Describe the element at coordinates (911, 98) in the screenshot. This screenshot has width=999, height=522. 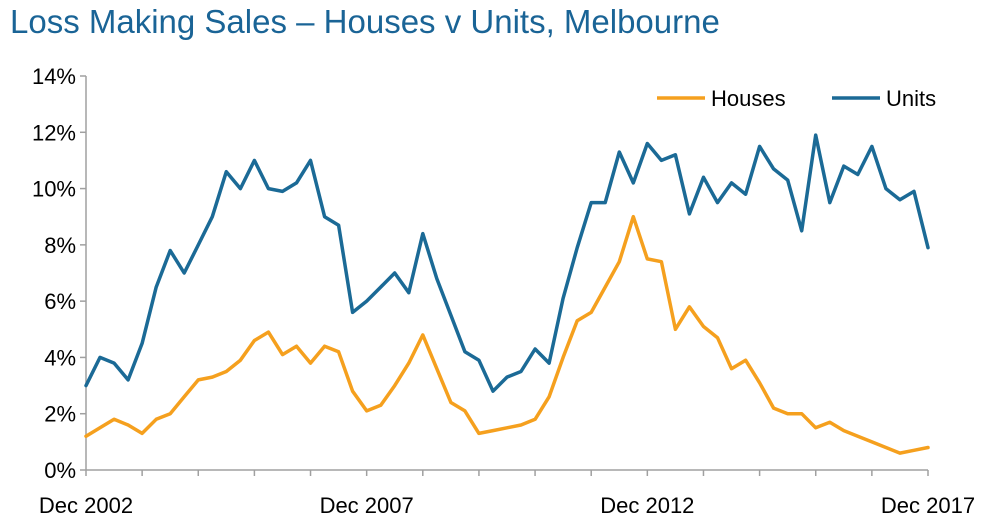
I see `legend-label-units: Units` at that location.